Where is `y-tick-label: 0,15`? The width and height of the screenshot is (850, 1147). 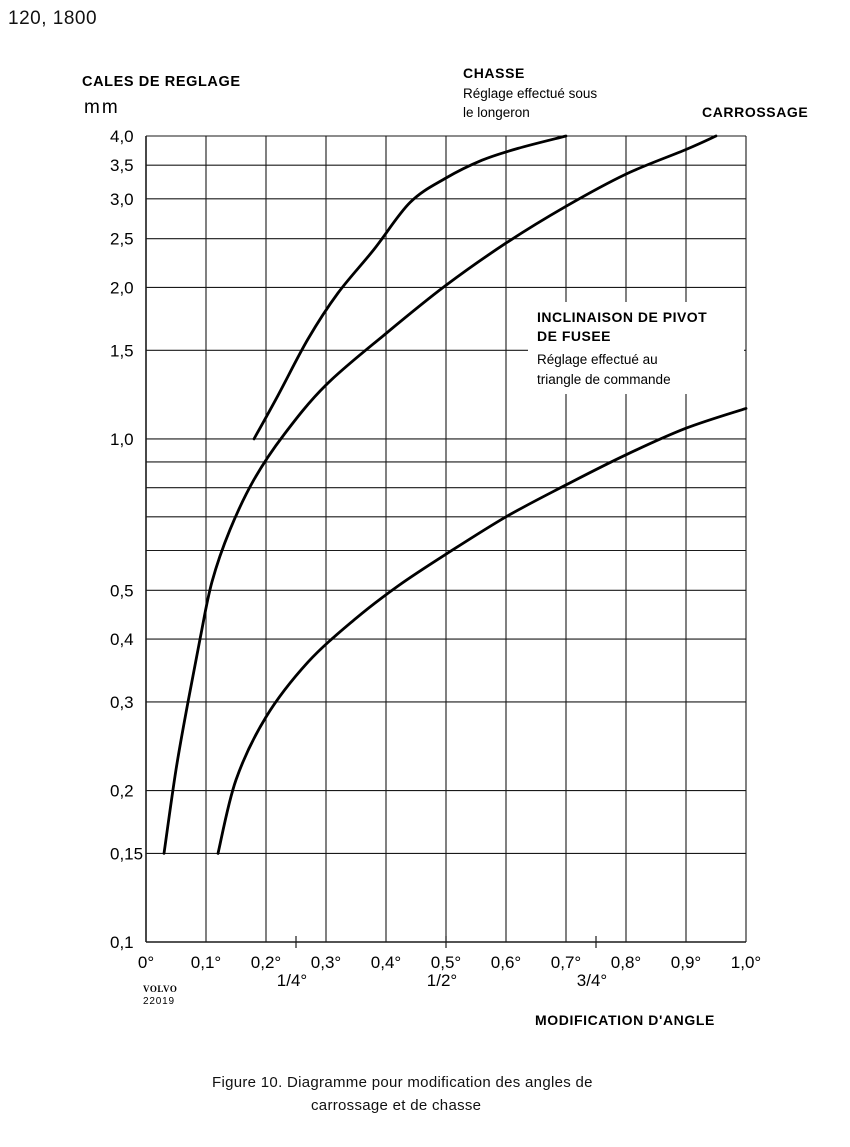 y-tick-label: 0,15 is located at coordinates (126, 853).